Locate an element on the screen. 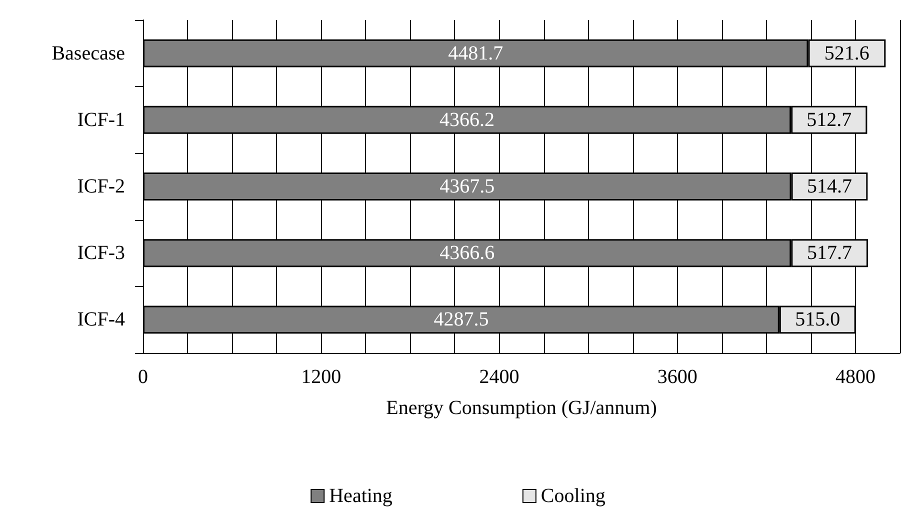 This screenshot has height=523, width=917. data-label: 4366.2 is located at coordinates (467, 119).